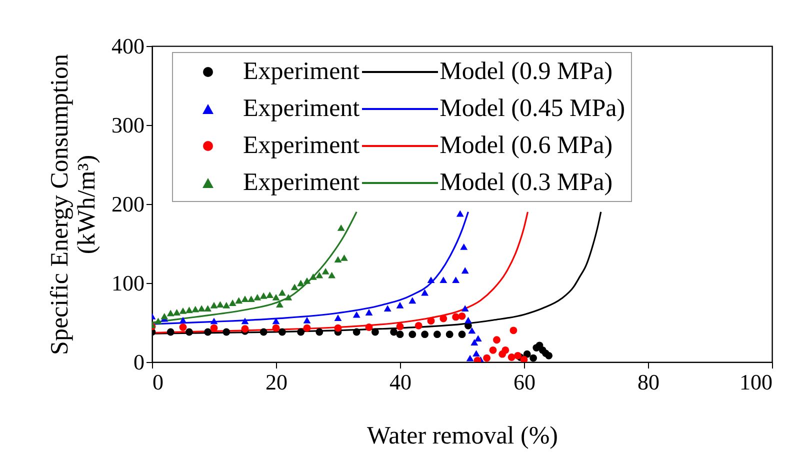  What do you see at coordinates (139, 362) in the screenshot?
I see `y-tick-label: 0` at bounding box center [139, 362].